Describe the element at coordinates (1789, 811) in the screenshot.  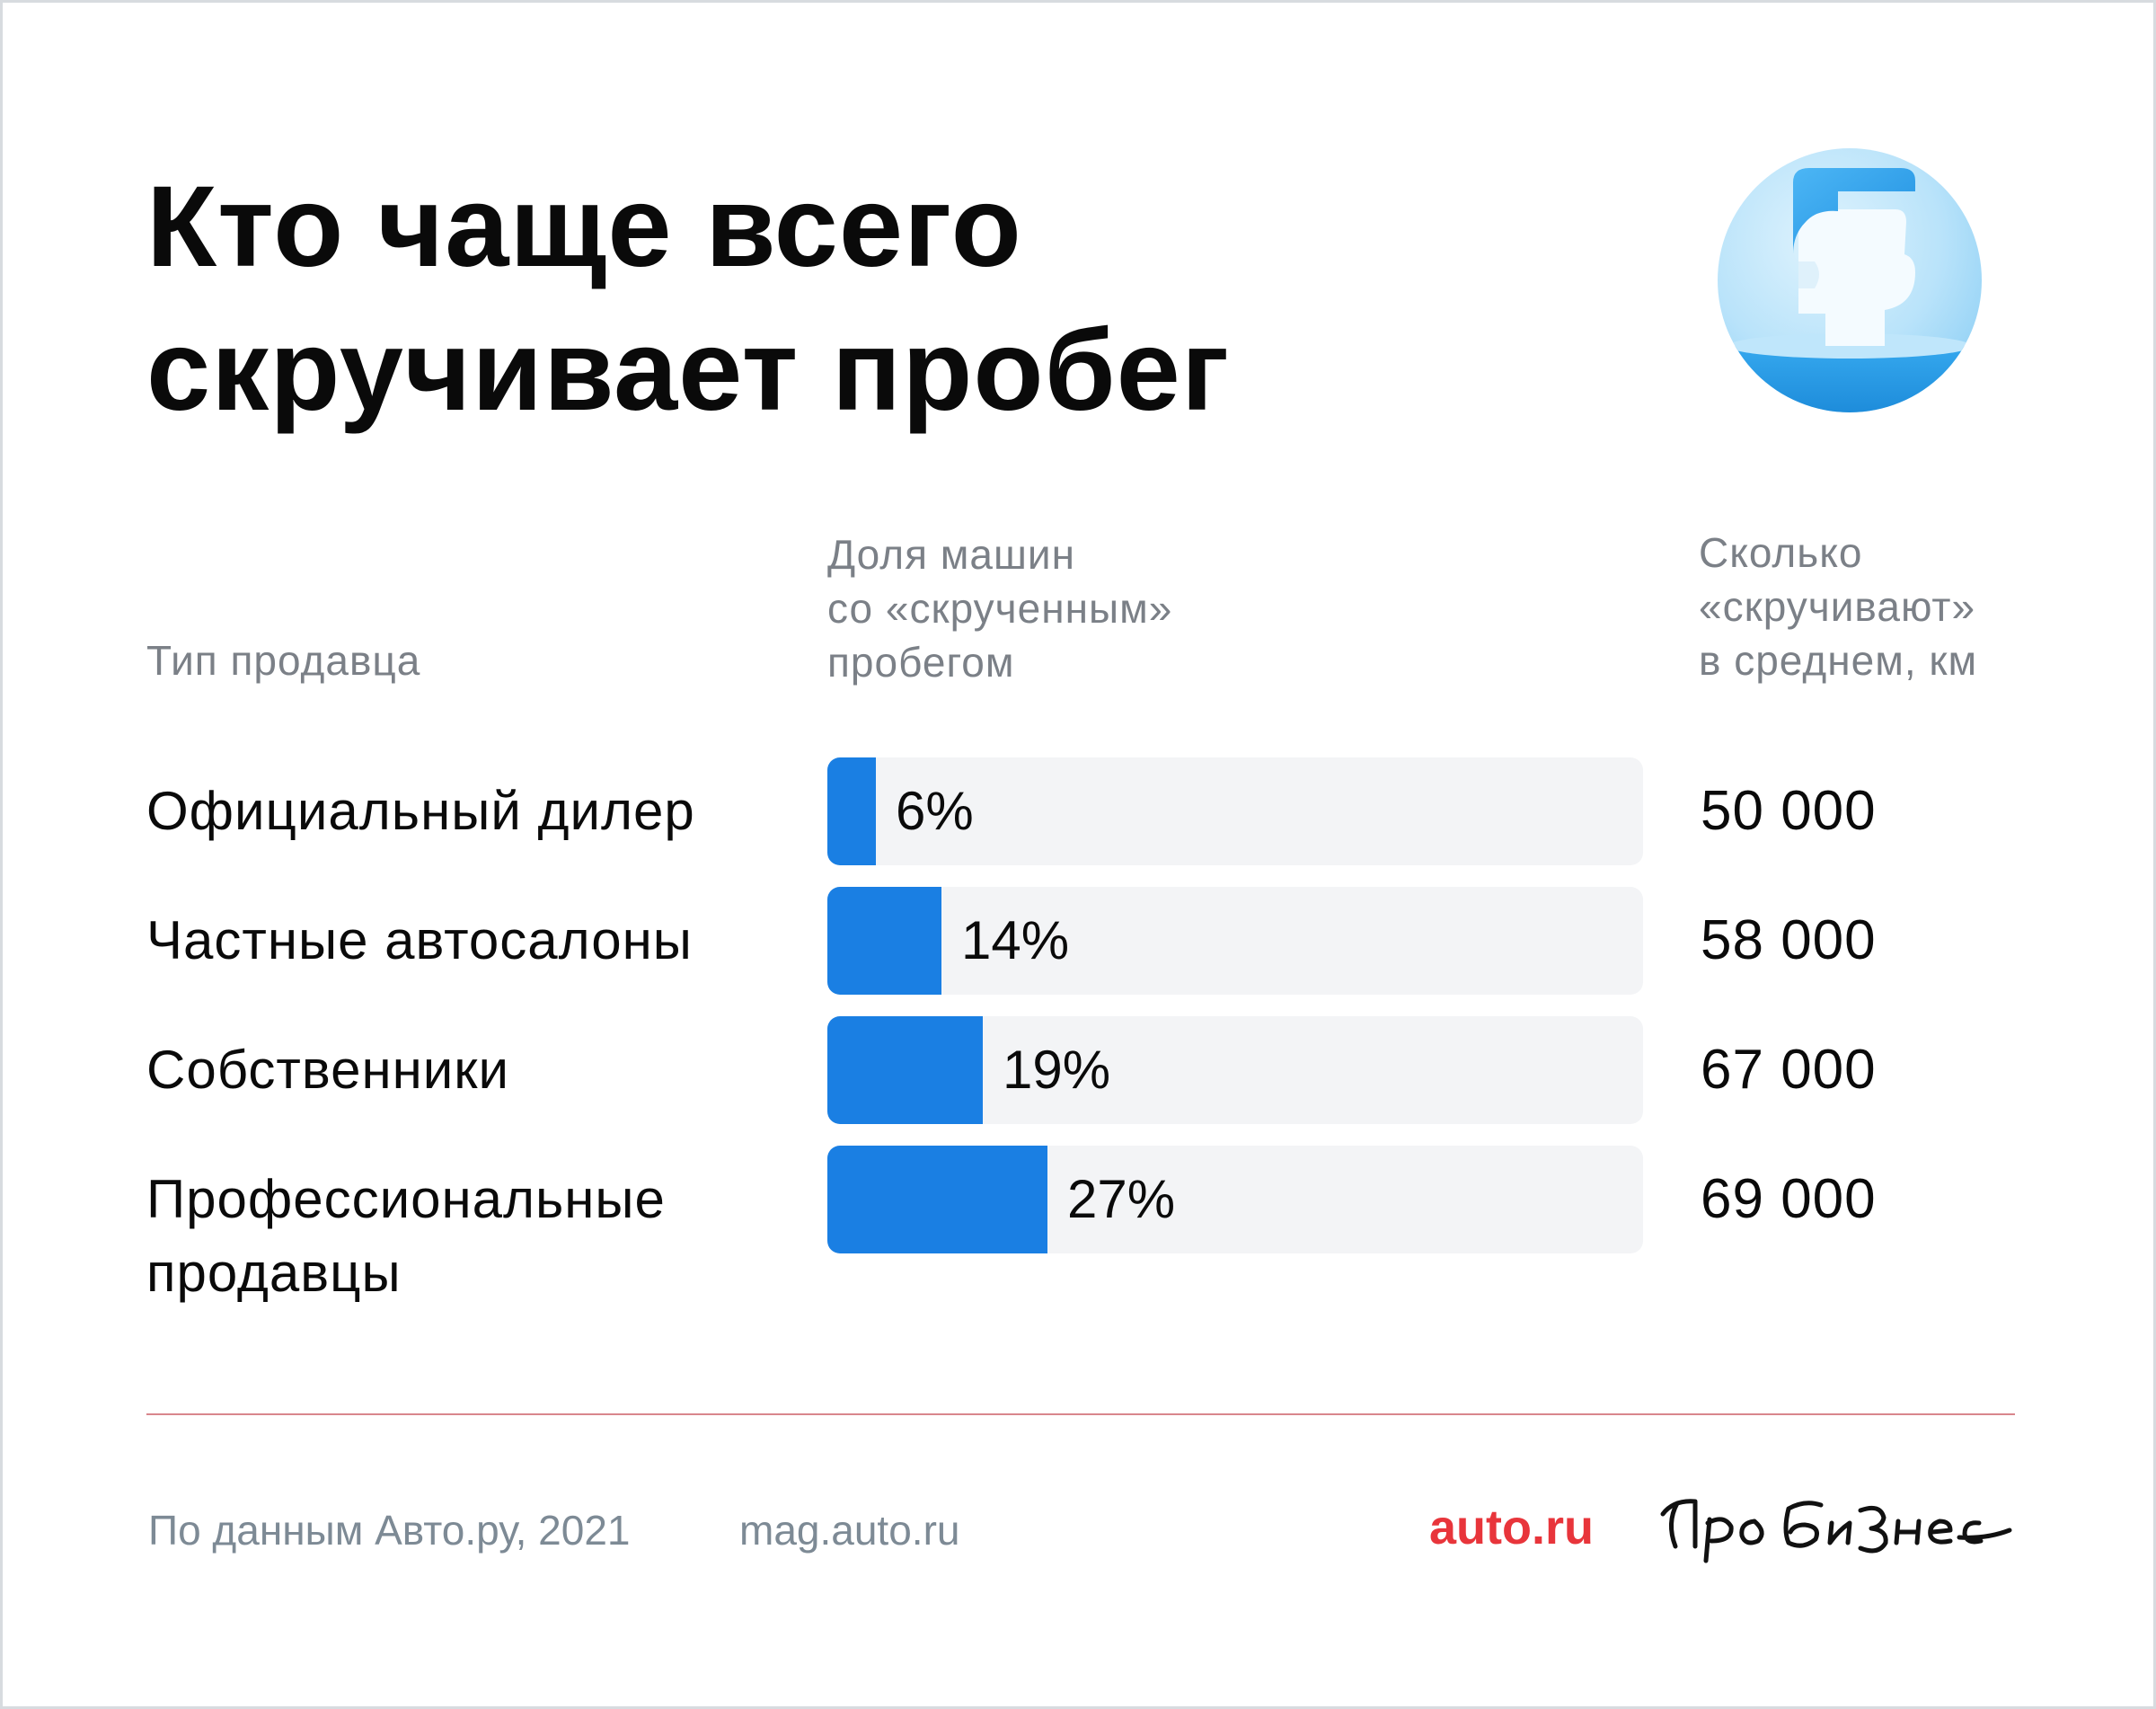
I see `mileage-value: 50 000` at that location.